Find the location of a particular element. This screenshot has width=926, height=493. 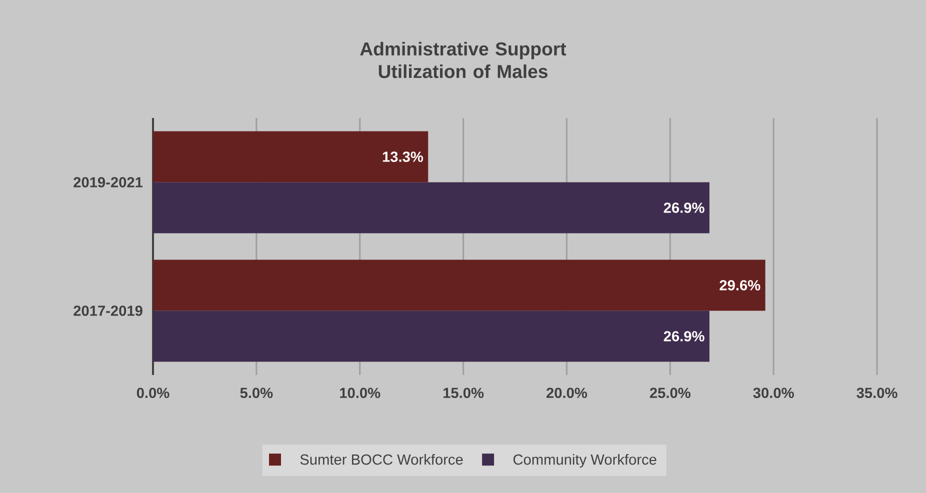

chart-title: Administrative Support Utilization of Males is located at coordinates (463, 60).